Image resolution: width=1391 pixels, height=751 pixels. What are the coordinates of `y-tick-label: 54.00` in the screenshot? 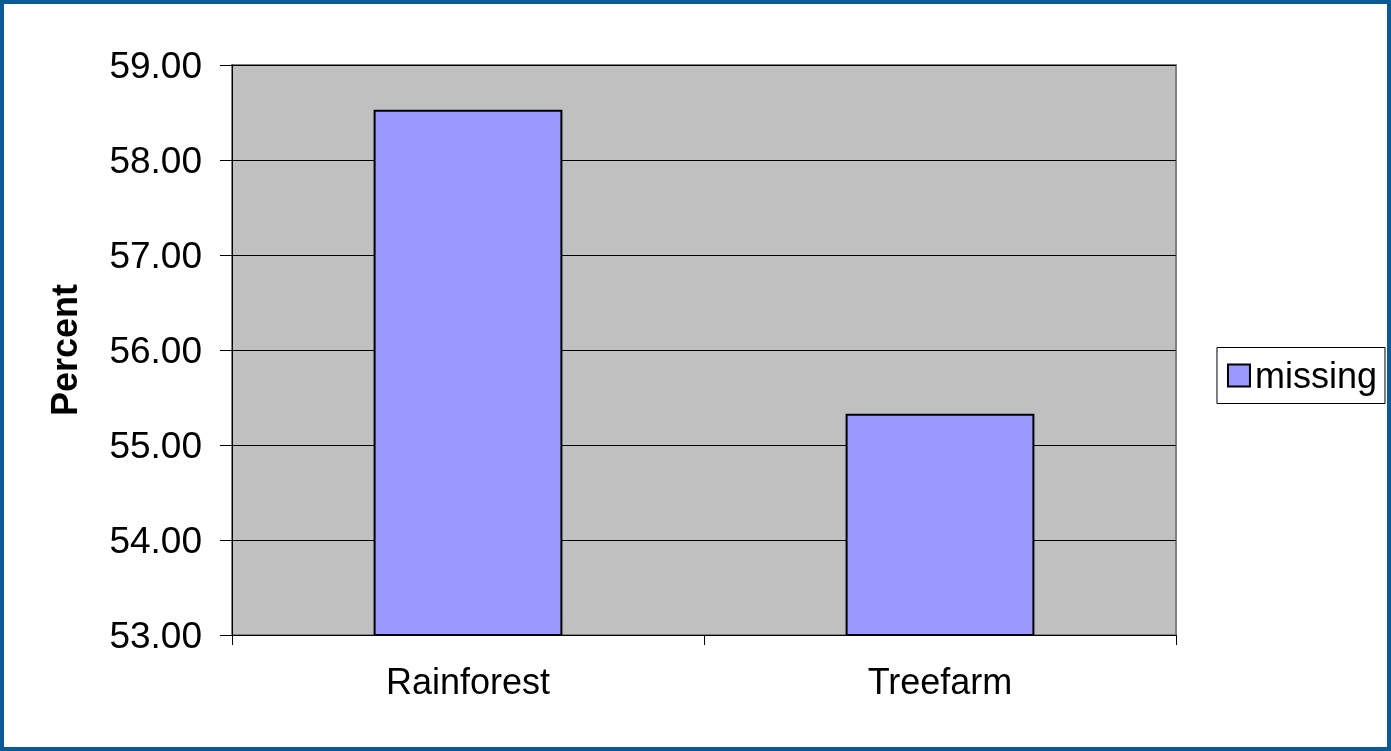 It's located at (155, 540).